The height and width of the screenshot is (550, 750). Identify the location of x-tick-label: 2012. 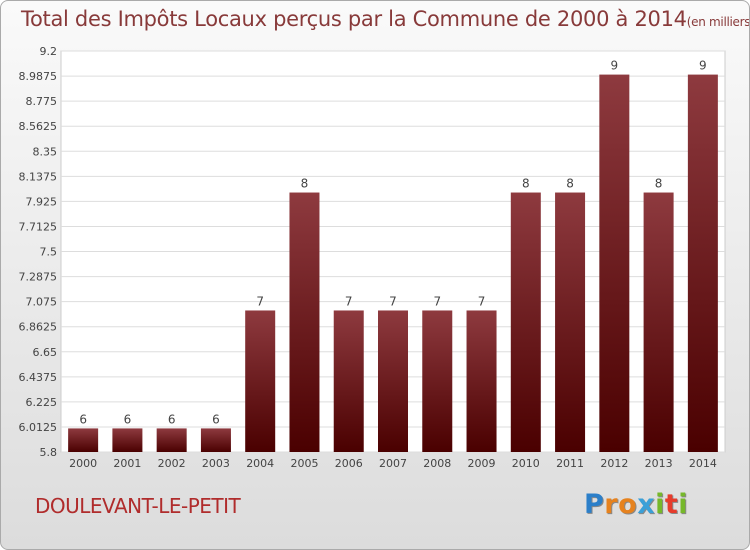
(614, 463).